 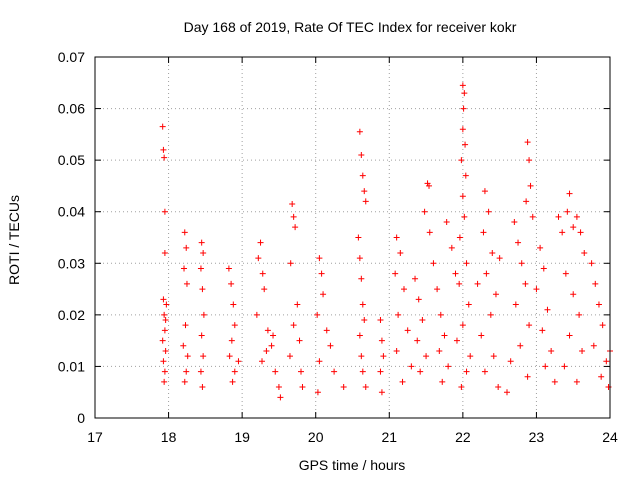 I want to click on x-tick-label: 22, so click(x=463, y=437).